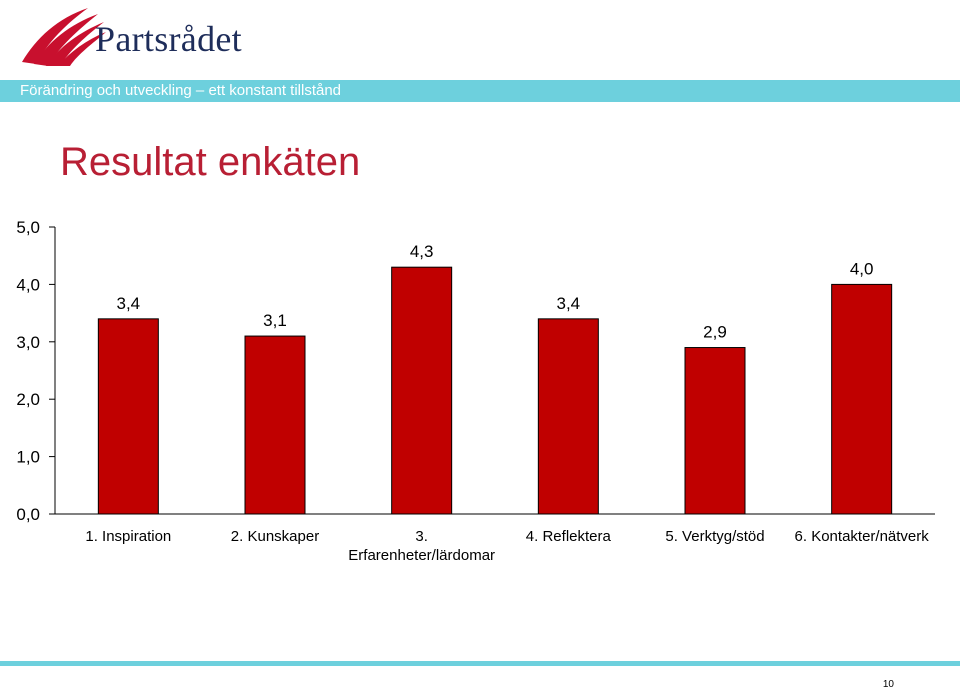 Image resolution: width=960 pixels, height=690 pixels. What do you see at coordinates (28, 514) in the screenshot?
I see `y-tick-label: 0,0` at bounding box center [28, 514].